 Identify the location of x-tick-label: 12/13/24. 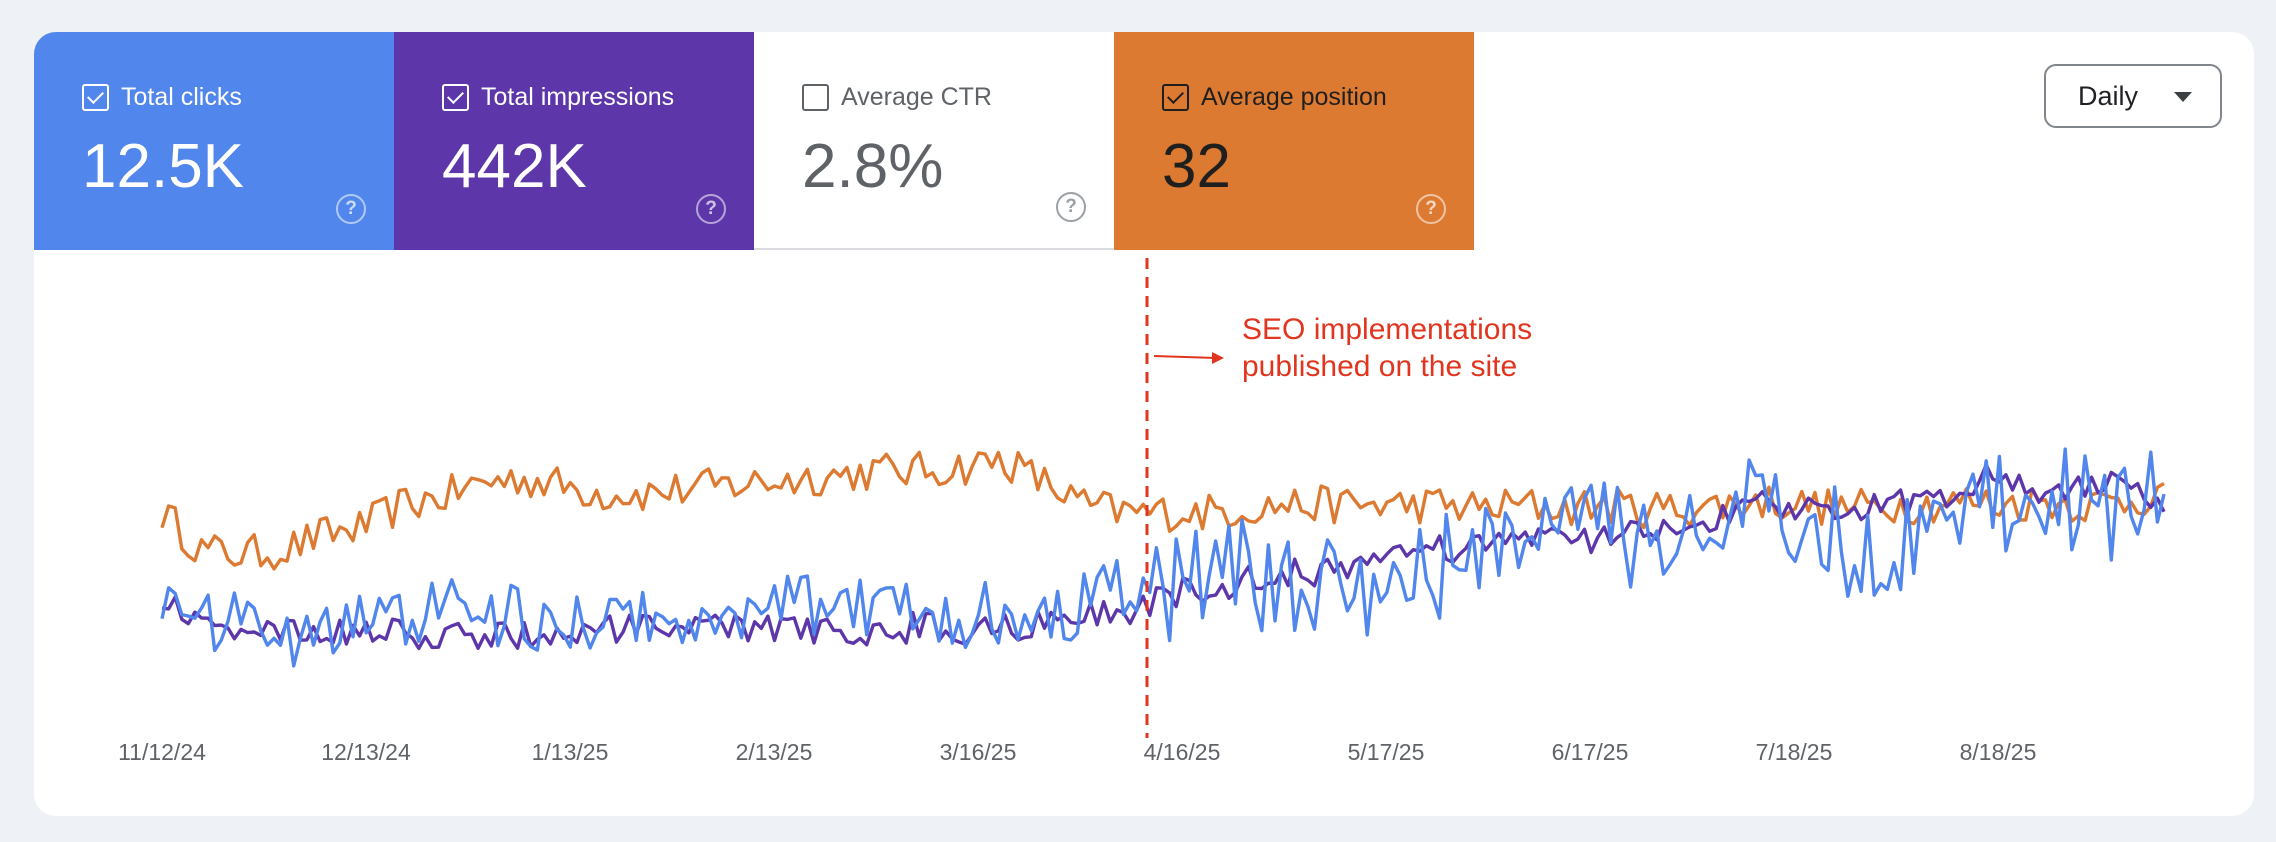
(366, 752).